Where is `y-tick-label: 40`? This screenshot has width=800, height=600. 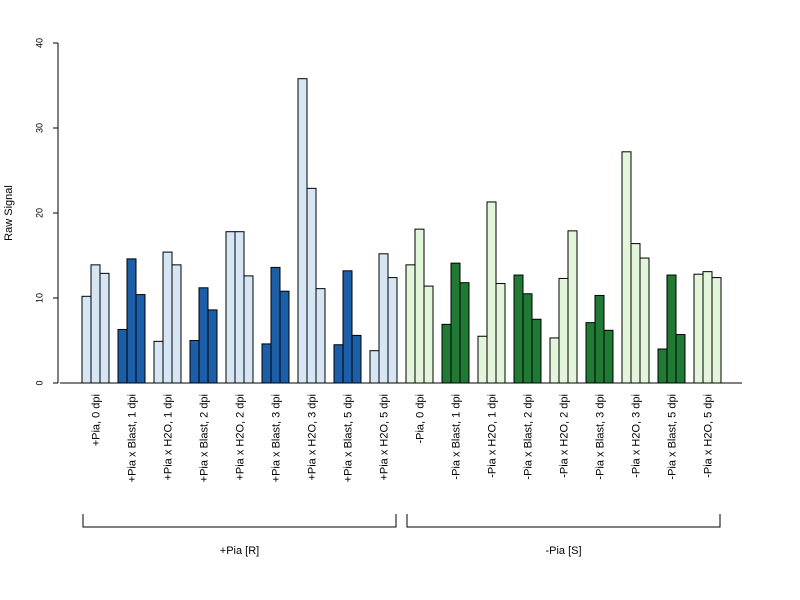
y-tick-label: 40 is located at coordinates (39, 43).